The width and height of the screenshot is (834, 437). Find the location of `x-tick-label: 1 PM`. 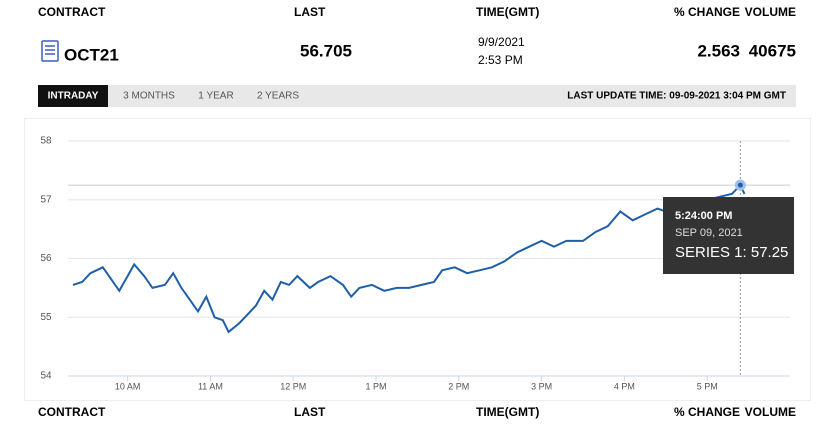

x-tick-label: 1 PM is located at coordinates (376, 386).